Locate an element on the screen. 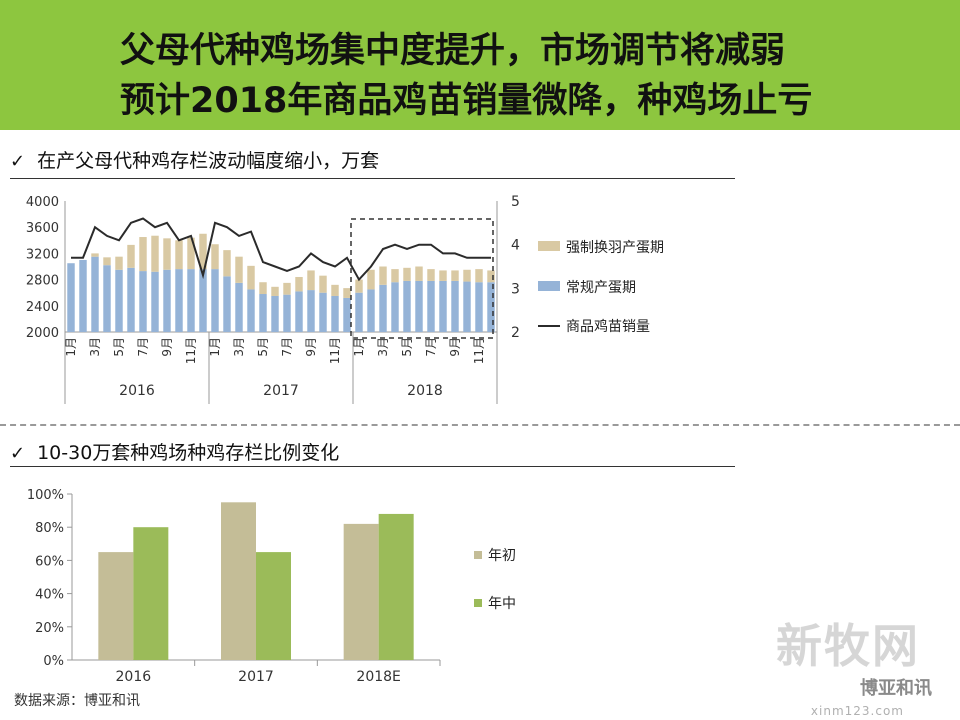  y-tick-label: 60% is located at coordinates (49, 561).